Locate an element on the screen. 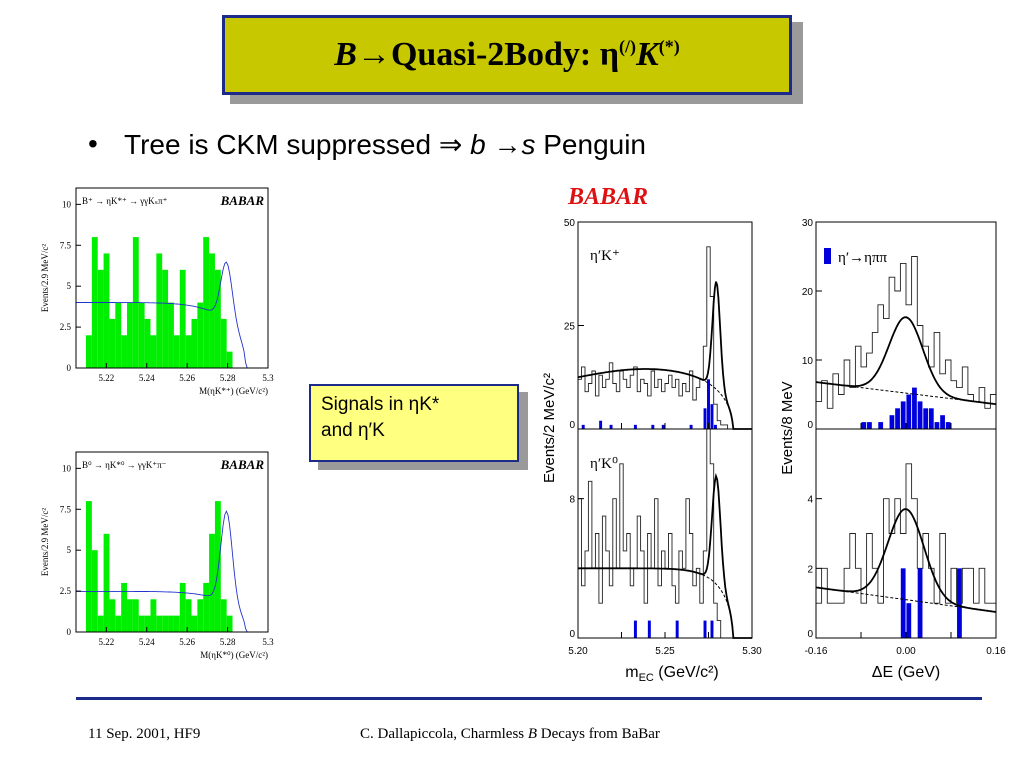  footer-divider is located at coordinates (529, 698).